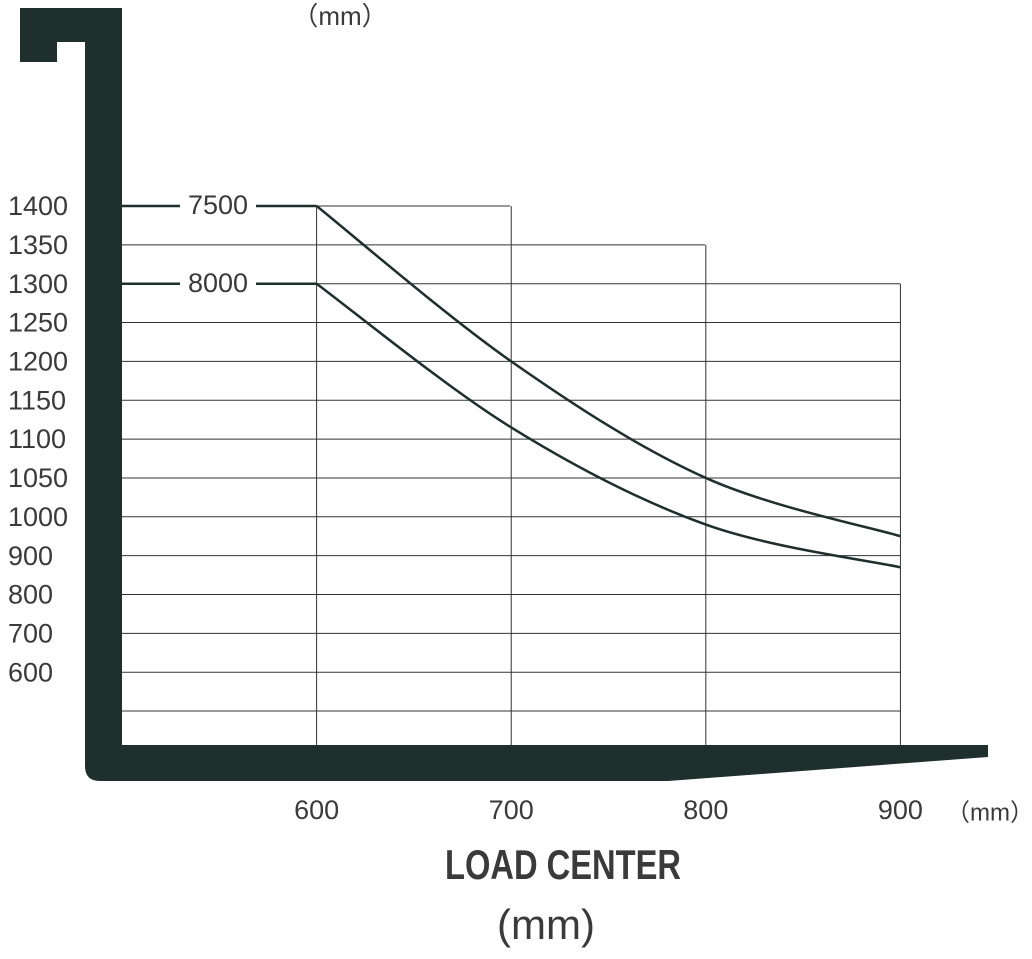 Image resolution: width=1032 pixels, height=959 pixels. I want to click on y-tick-label: 600, so click(30, 672).